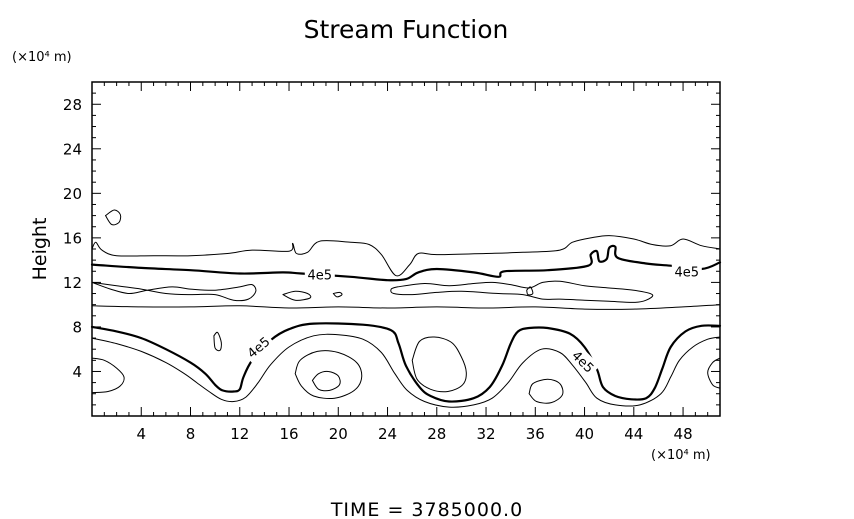  I want to click on y-tick-label: 28, so click(72, 105).